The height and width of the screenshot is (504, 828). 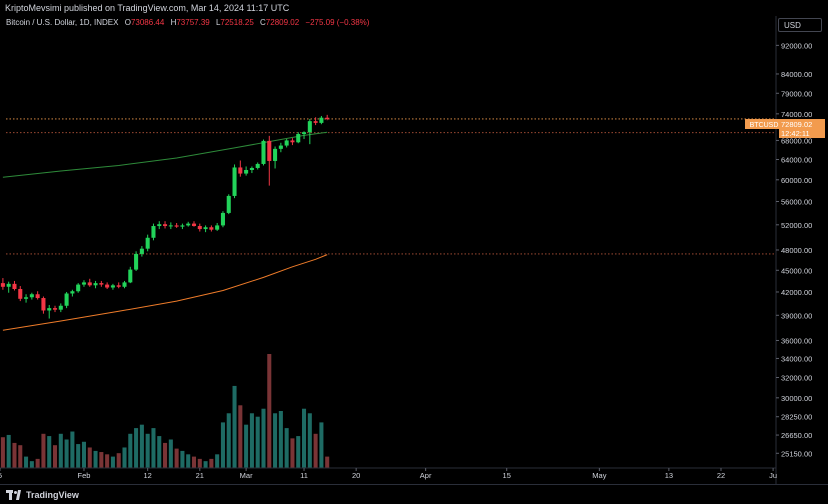 I want to click on price-tick-label: 42000.00, so click(x=796, y=292).